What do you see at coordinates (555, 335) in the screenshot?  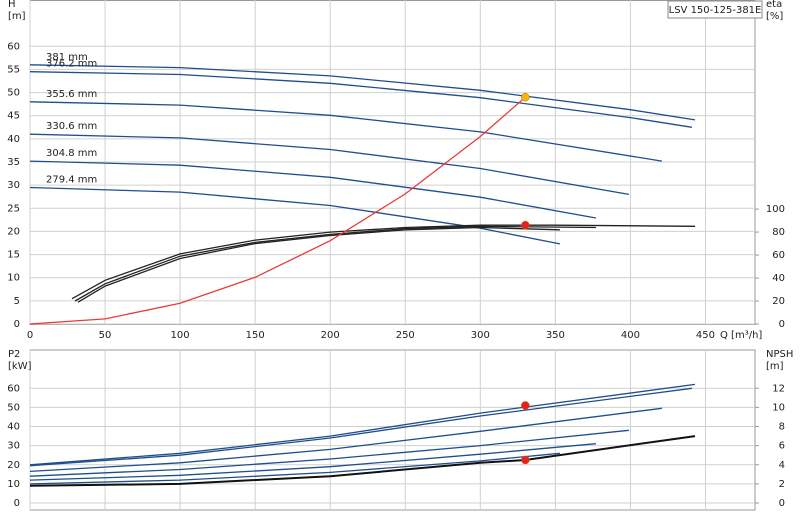 I see `x-tick-label: 350` at bounding box center [555, 335].